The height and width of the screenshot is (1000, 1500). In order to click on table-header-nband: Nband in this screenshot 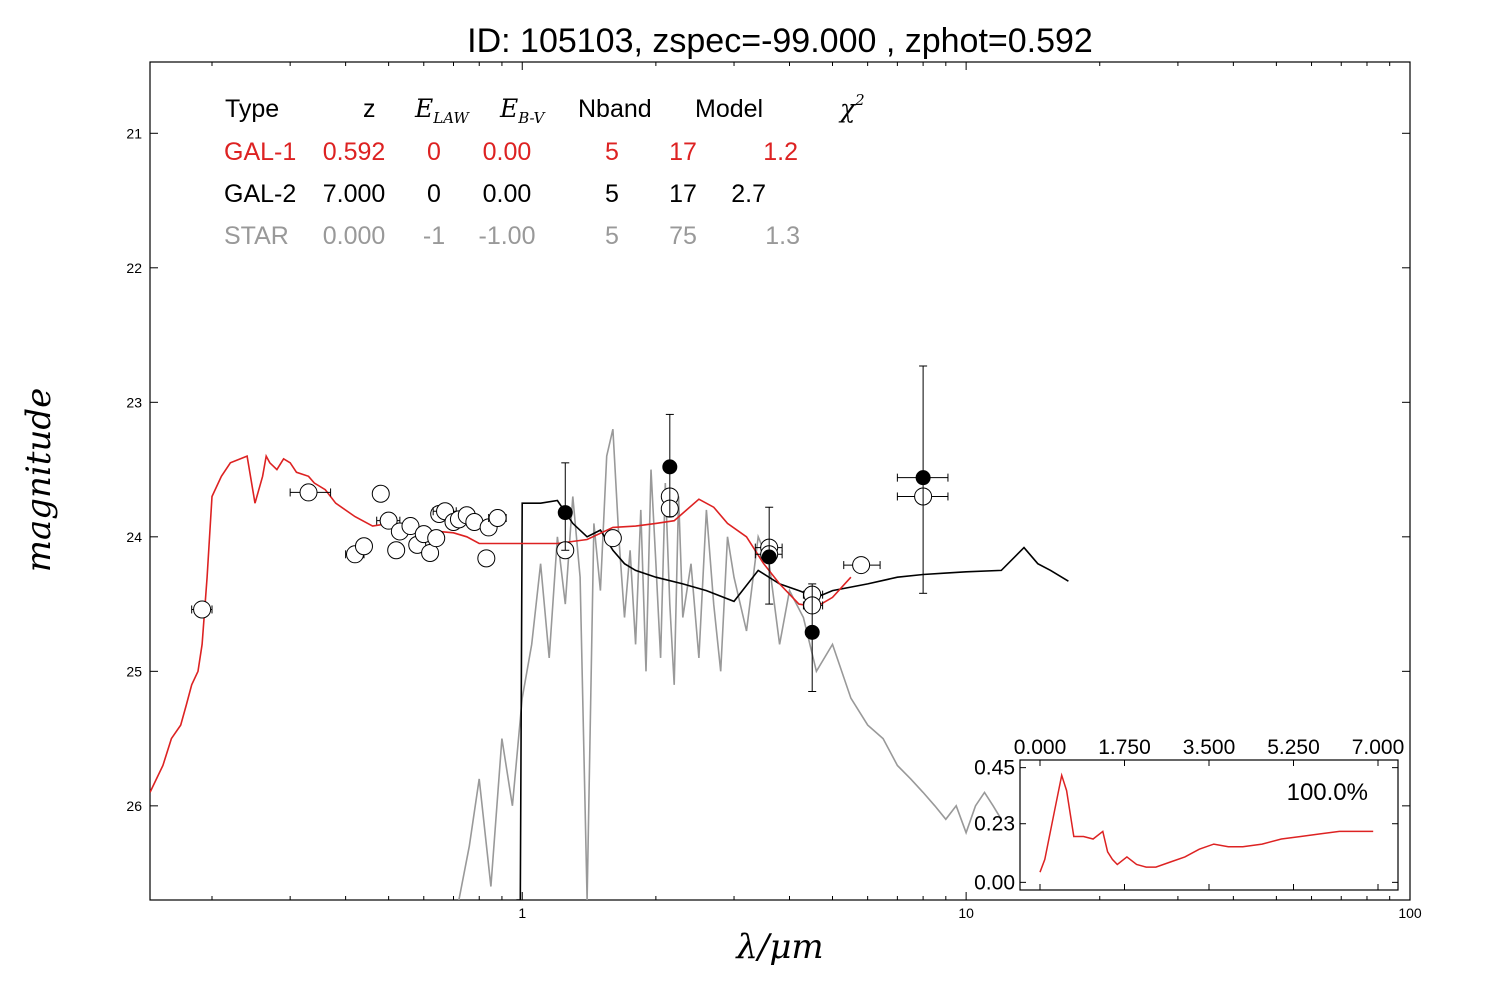, I will do `click(615, 109)`.